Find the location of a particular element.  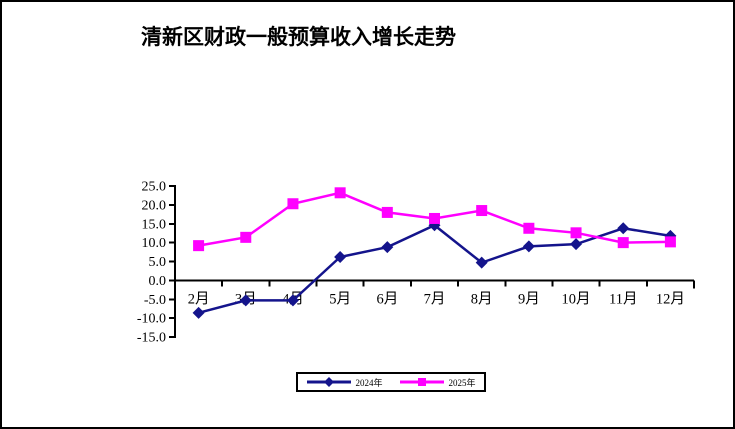

legend-item-2025: 2025年 is located at coordinates (437, 382).